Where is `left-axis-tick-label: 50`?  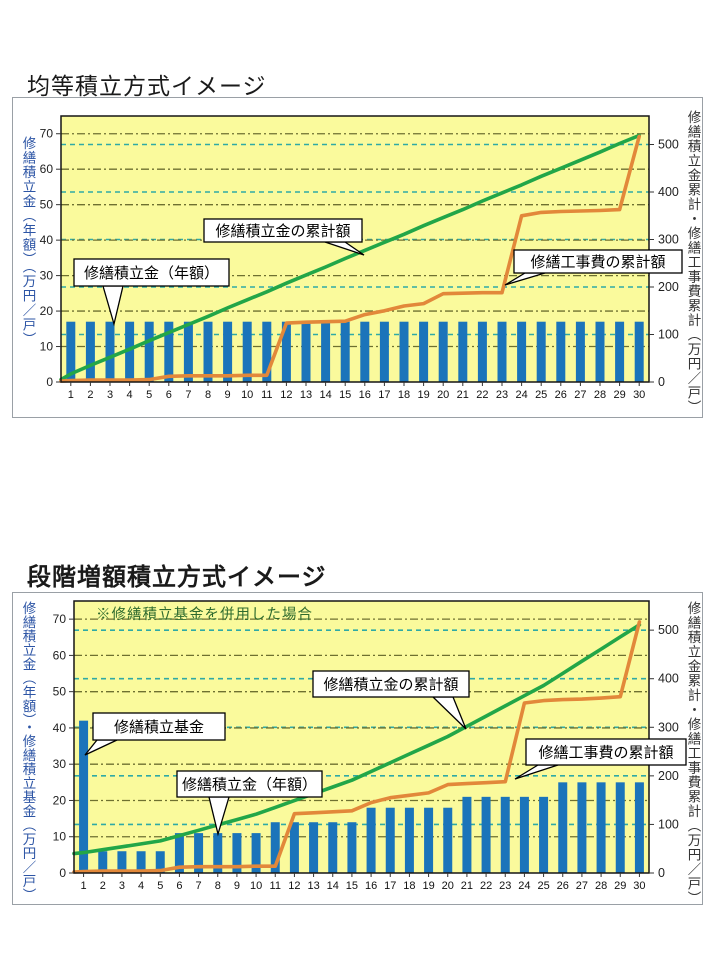 left-axis-tick-label: 50 is located at coordinates (47, 205).